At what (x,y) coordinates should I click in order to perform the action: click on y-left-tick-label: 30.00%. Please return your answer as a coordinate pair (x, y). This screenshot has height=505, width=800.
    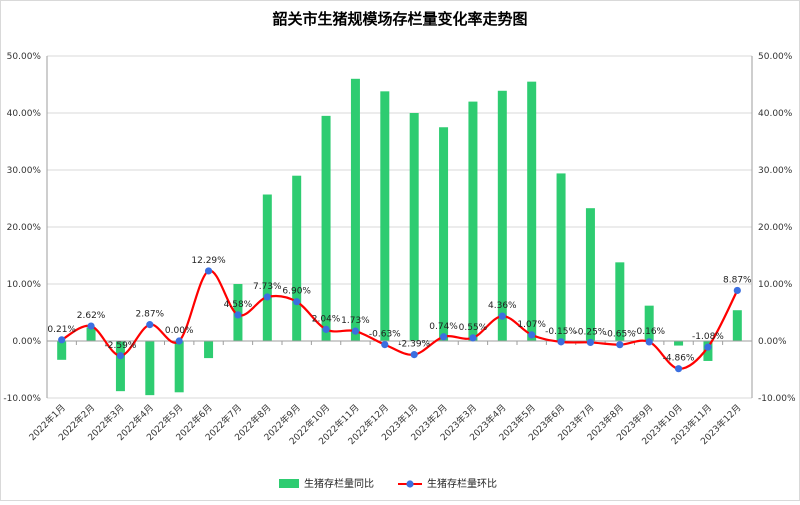
    Looking at the image, I should click on (24, 171).